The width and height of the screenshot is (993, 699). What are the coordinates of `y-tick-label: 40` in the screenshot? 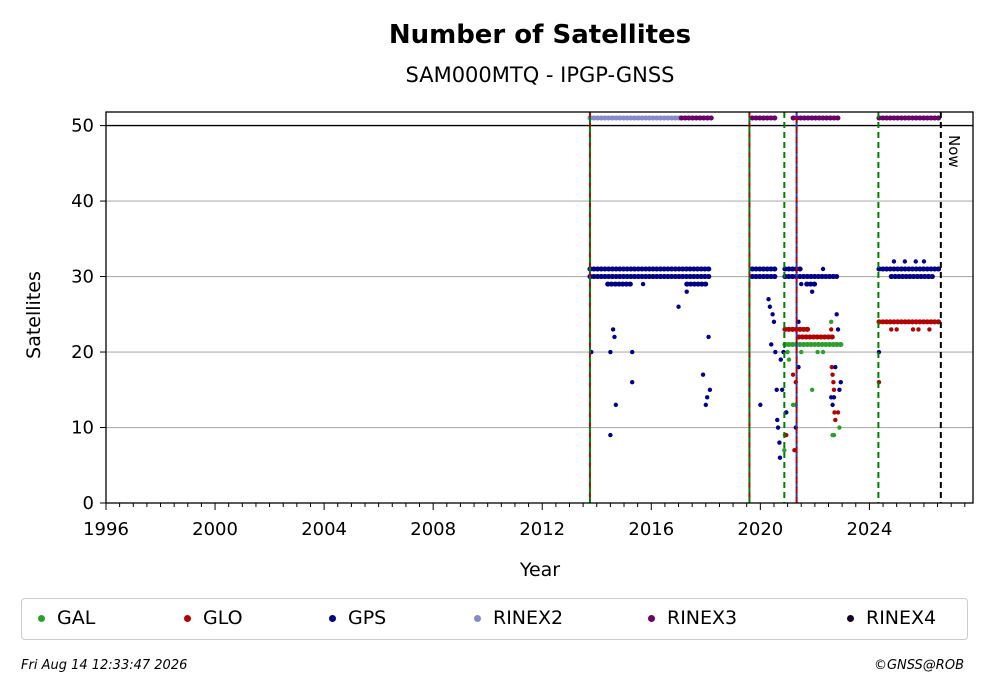 It's located at (82, 201).